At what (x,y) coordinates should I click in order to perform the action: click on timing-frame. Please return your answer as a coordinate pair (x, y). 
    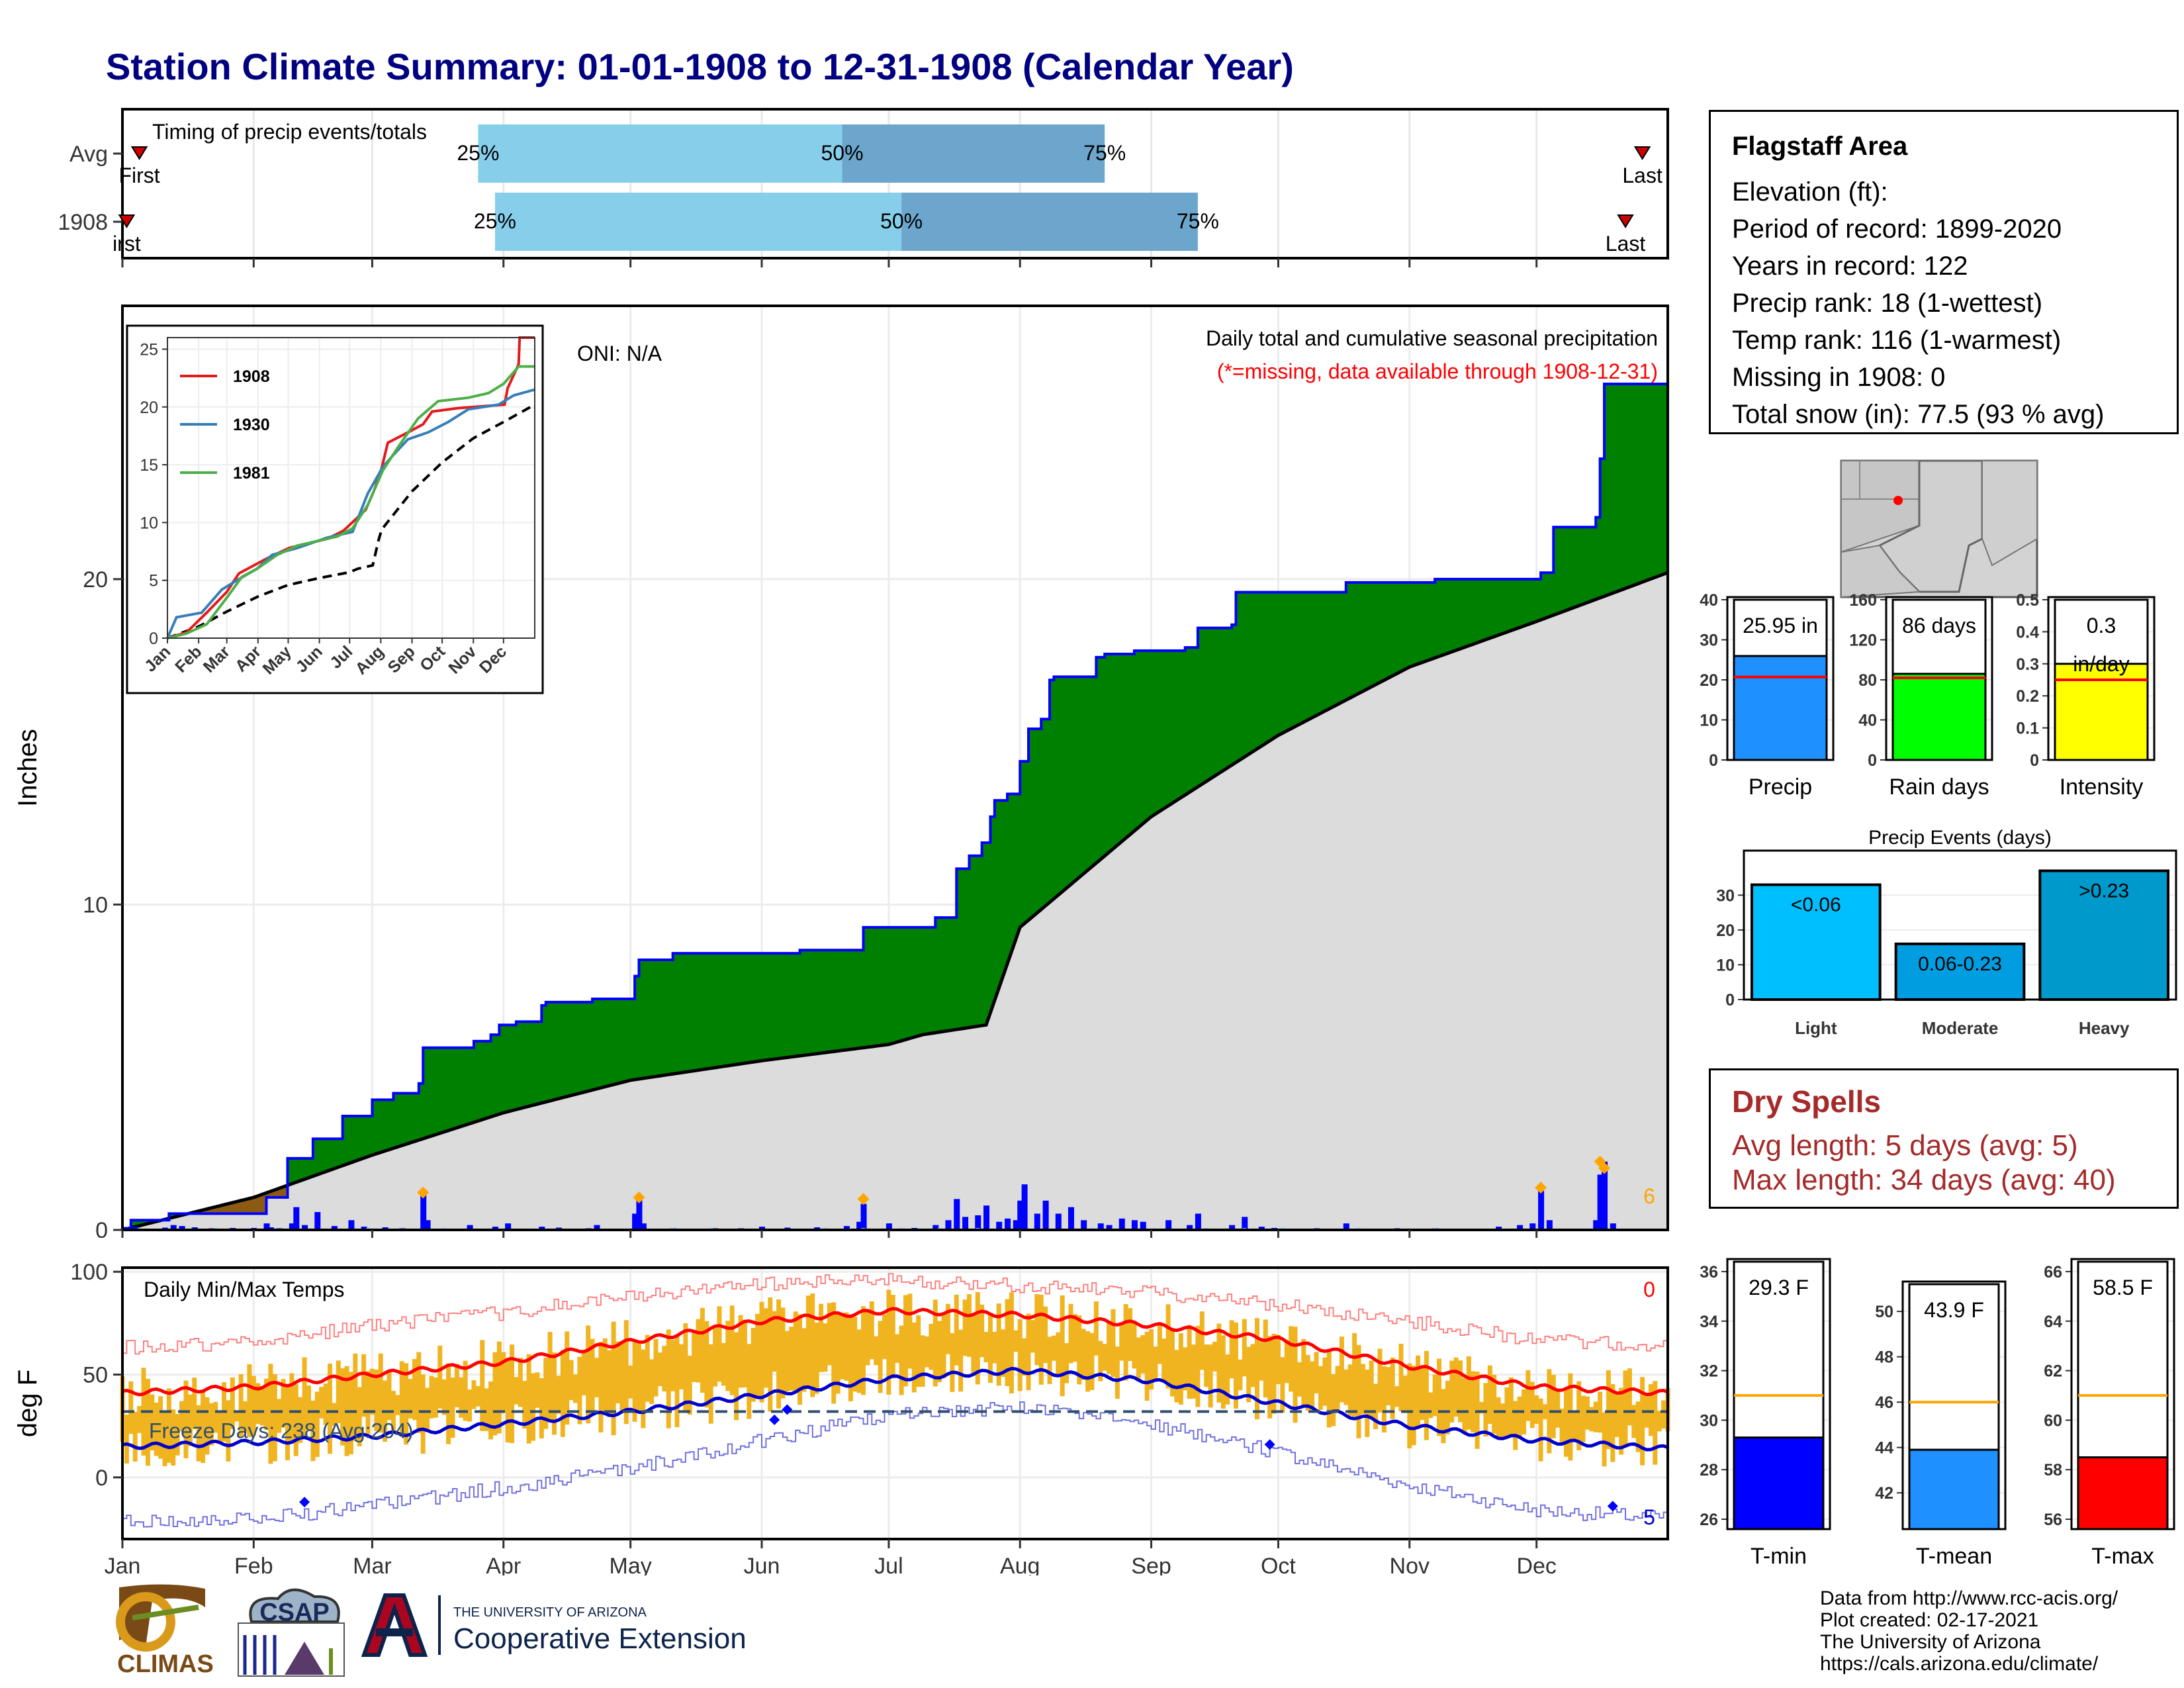
    Looking at the image, I should click on (895, 183).